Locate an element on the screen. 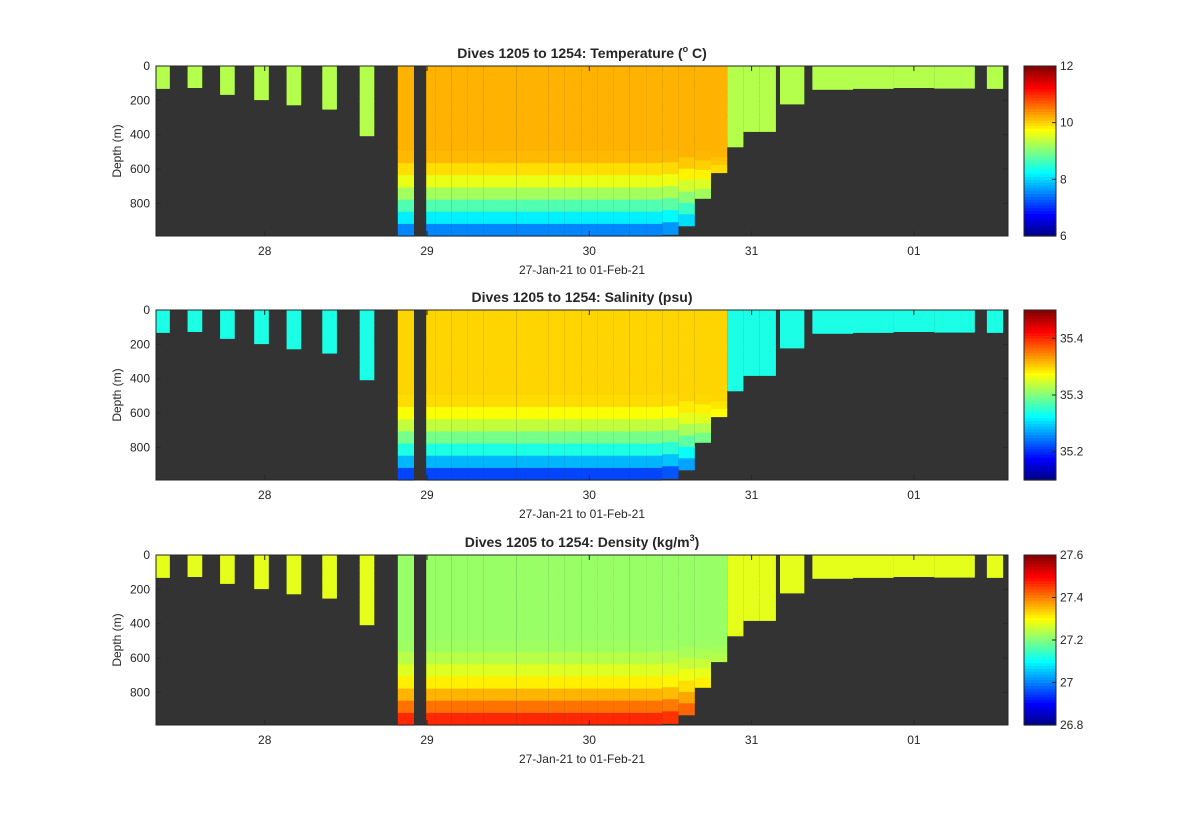 The width and height of the screenshot is (1200, 820). colorbar-tick-label: 35.4 is located at coordinates (1072, 338).